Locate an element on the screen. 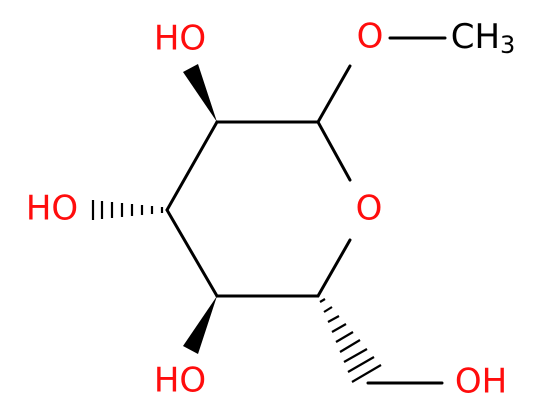 Image resolution: width=548 pixels, height=420 pixels. atom-label: CH3 is located at coordinates (483, 38).